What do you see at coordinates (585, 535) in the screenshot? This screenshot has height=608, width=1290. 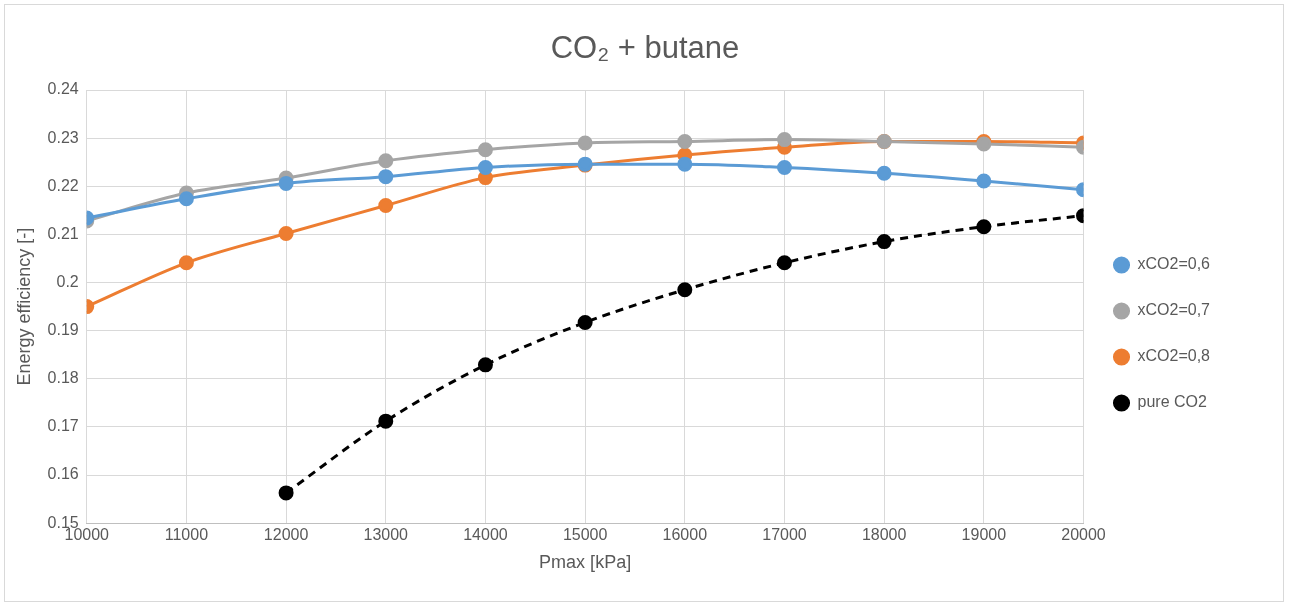 I see `x-tick-label: 15000` at bounding box center [585, 535].